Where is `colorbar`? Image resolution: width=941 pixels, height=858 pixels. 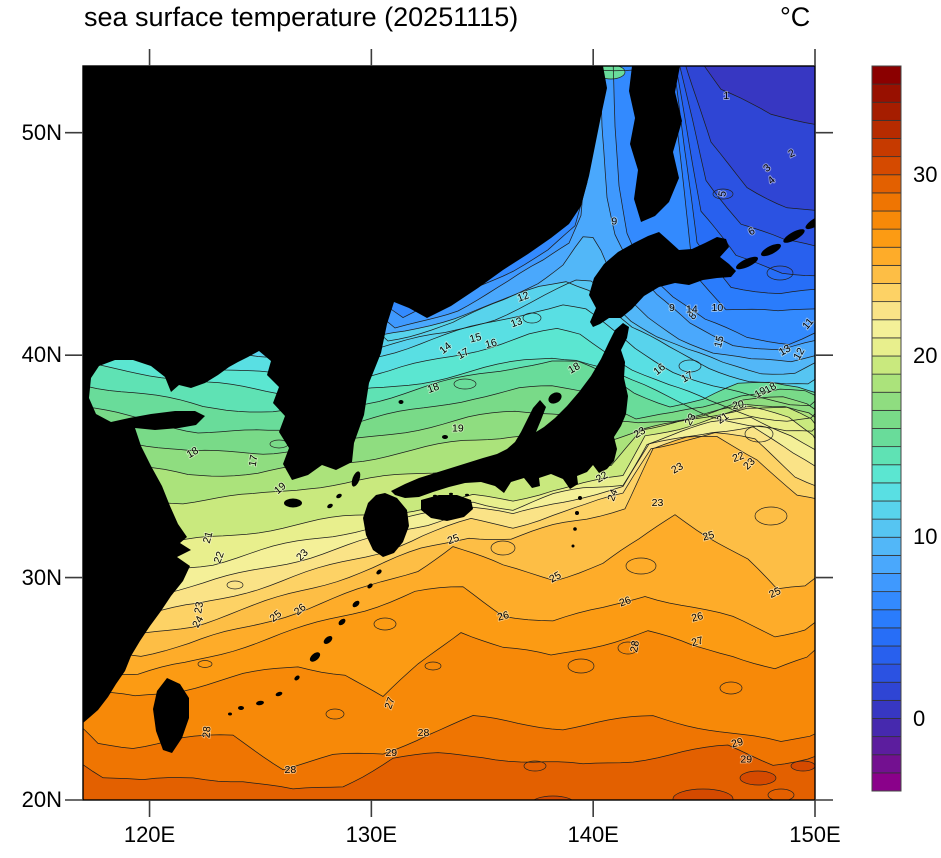
colorbar is located at coordinates (886, 428).